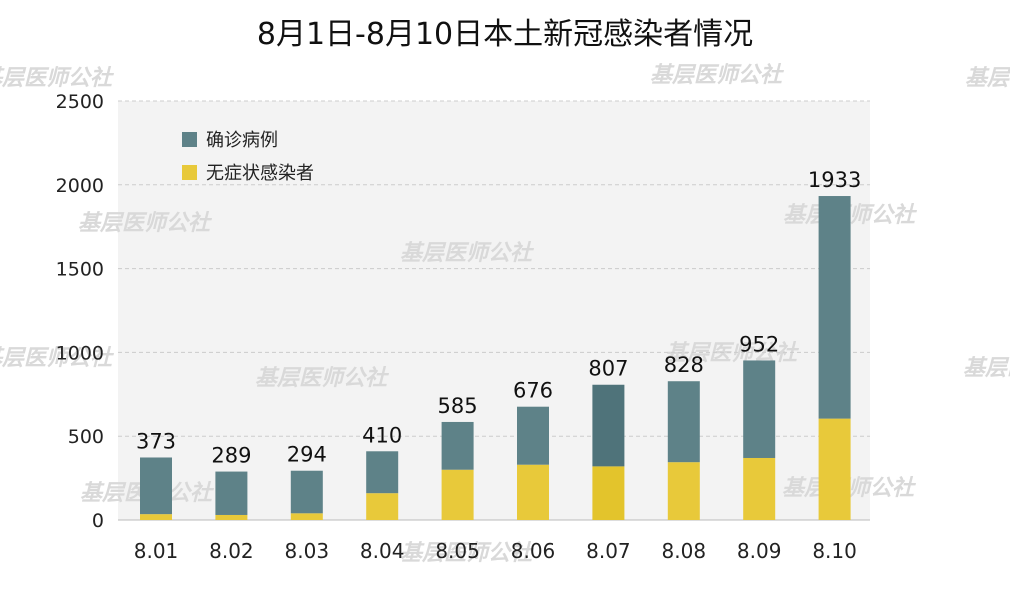 This screenshot has width=1010, height=600. What do you see at coordinates (80, 311) in the screenshot?
I see `y-axis: 0 500 1000 1500 2000 2500` at bounding box center [80, 311].